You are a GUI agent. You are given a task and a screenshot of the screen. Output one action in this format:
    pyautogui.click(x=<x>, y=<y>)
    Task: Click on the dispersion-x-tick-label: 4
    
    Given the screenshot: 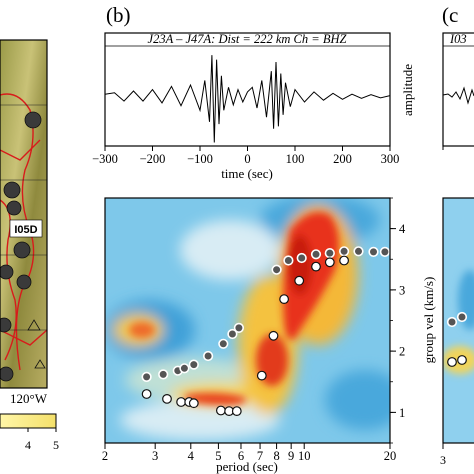 What is the action you would take?
    pyautogui.click(x=191, y=456)
    